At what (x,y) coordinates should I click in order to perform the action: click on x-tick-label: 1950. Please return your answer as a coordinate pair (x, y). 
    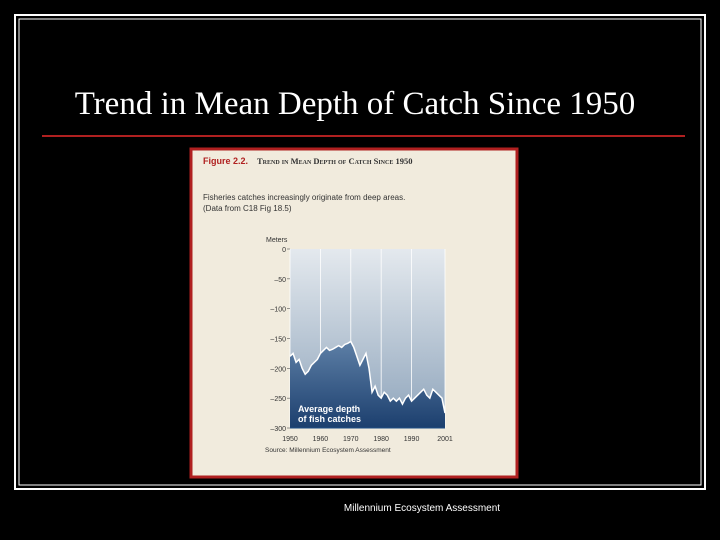
    Looking at the image, I should click on (290, 439).